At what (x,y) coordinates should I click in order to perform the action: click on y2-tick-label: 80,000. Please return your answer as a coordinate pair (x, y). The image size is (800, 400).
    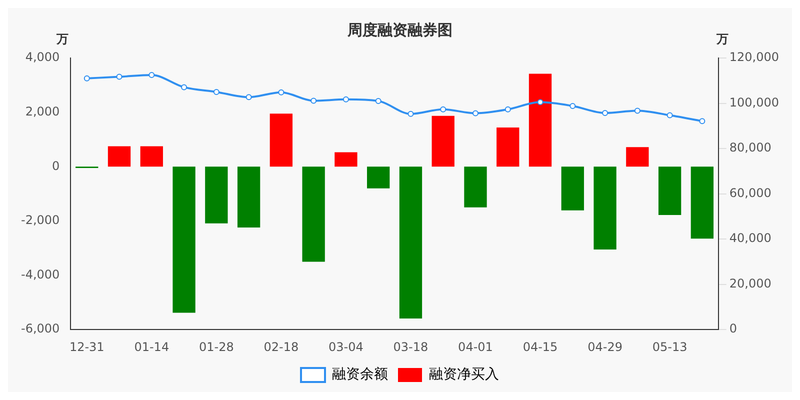
    Looking at the image, I should click on (750, 147).